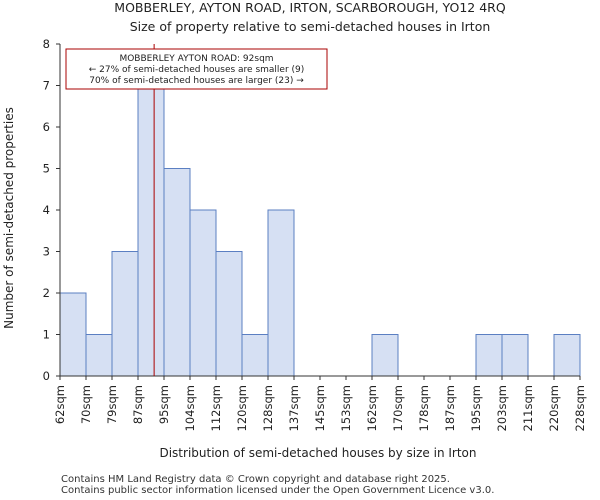 The image size is (600, 500). What do you see at coordinates (567, 355) in the screenshot?
I see `bar-220sqm` at bounding box center [567, 355].